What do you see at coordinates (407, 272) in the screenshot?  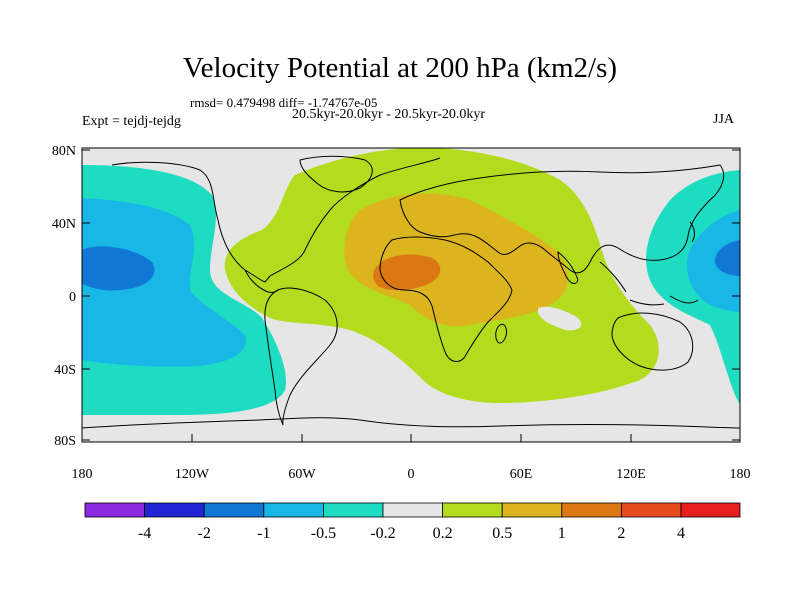 I see `africa-contour-strong` at bounding box center [407, 272].